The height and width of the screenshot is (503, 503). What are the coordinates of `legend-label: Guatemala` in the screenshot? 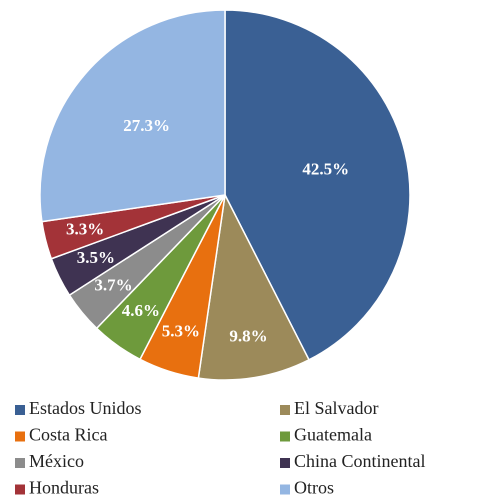 It's located at (333, 435).